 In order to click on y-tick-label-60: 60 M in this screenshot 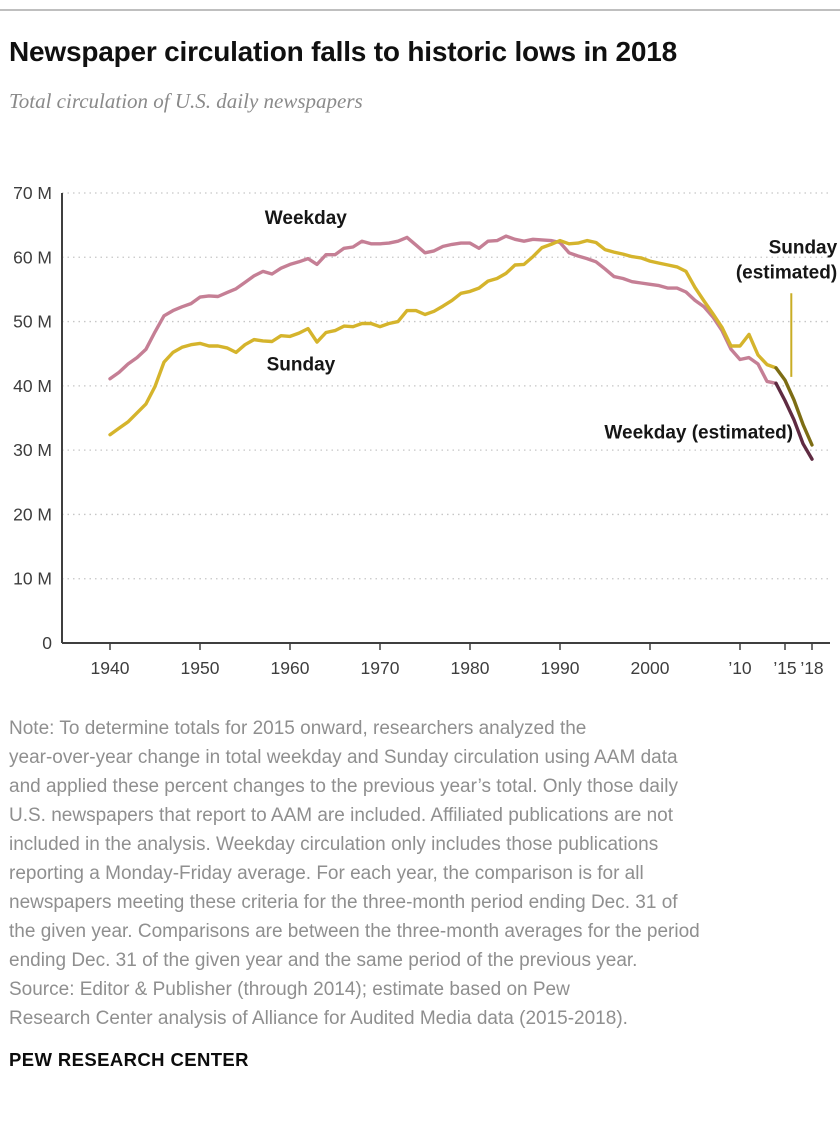, I will do `click(32, 257)`.